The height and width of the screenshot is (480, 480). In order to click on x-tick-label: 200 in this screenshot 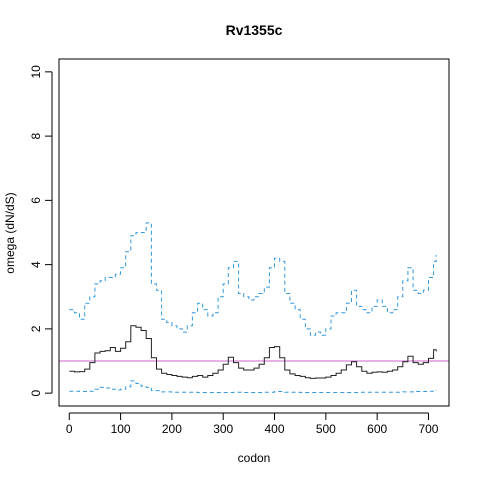, I will do `click(172, 429)`.